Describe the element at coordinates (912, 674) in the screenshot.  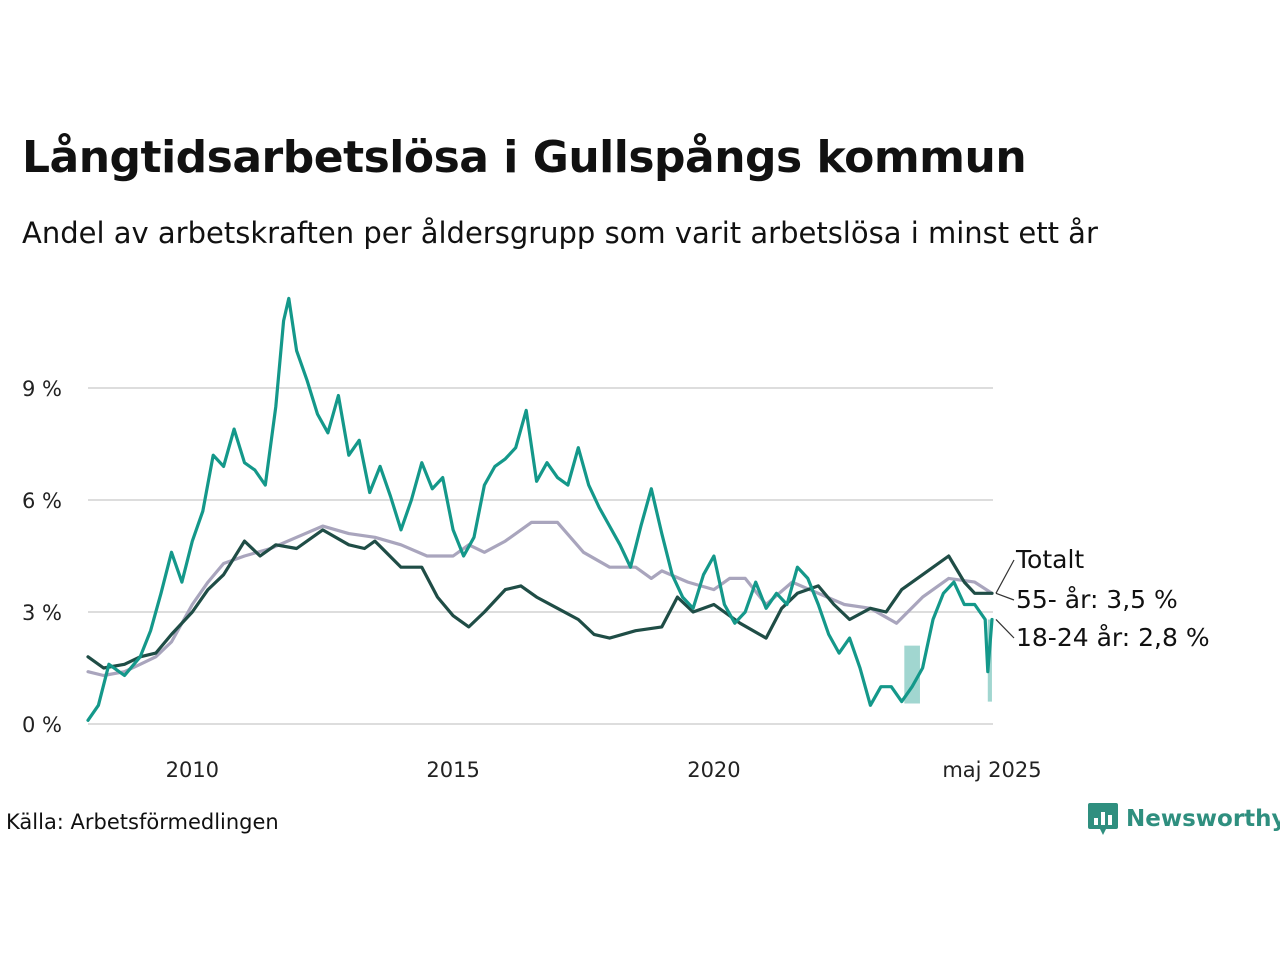
I see `uncertainty-band` at that location.